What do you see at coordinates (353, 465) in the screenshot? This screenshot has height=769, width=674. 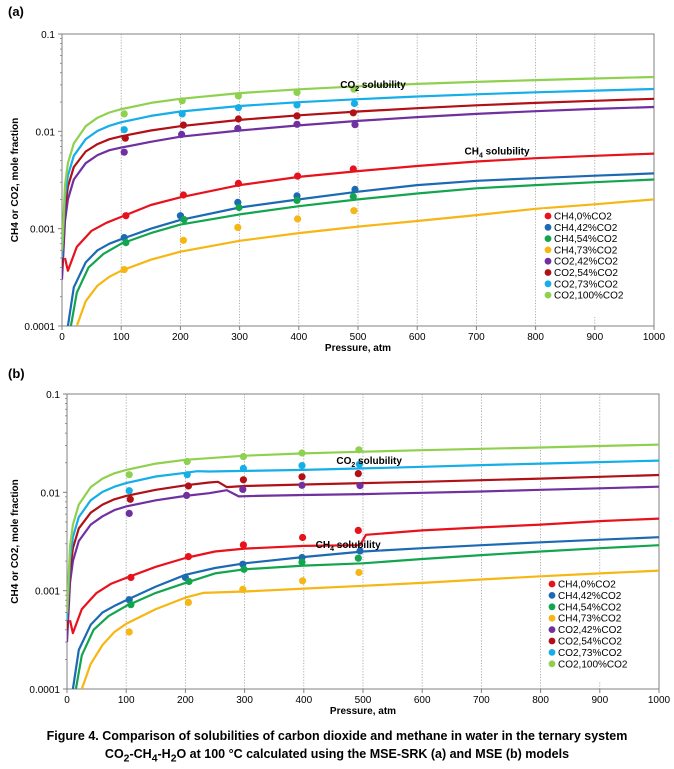 I see `annotation-sub: 2` at bounding box center [353, 465].